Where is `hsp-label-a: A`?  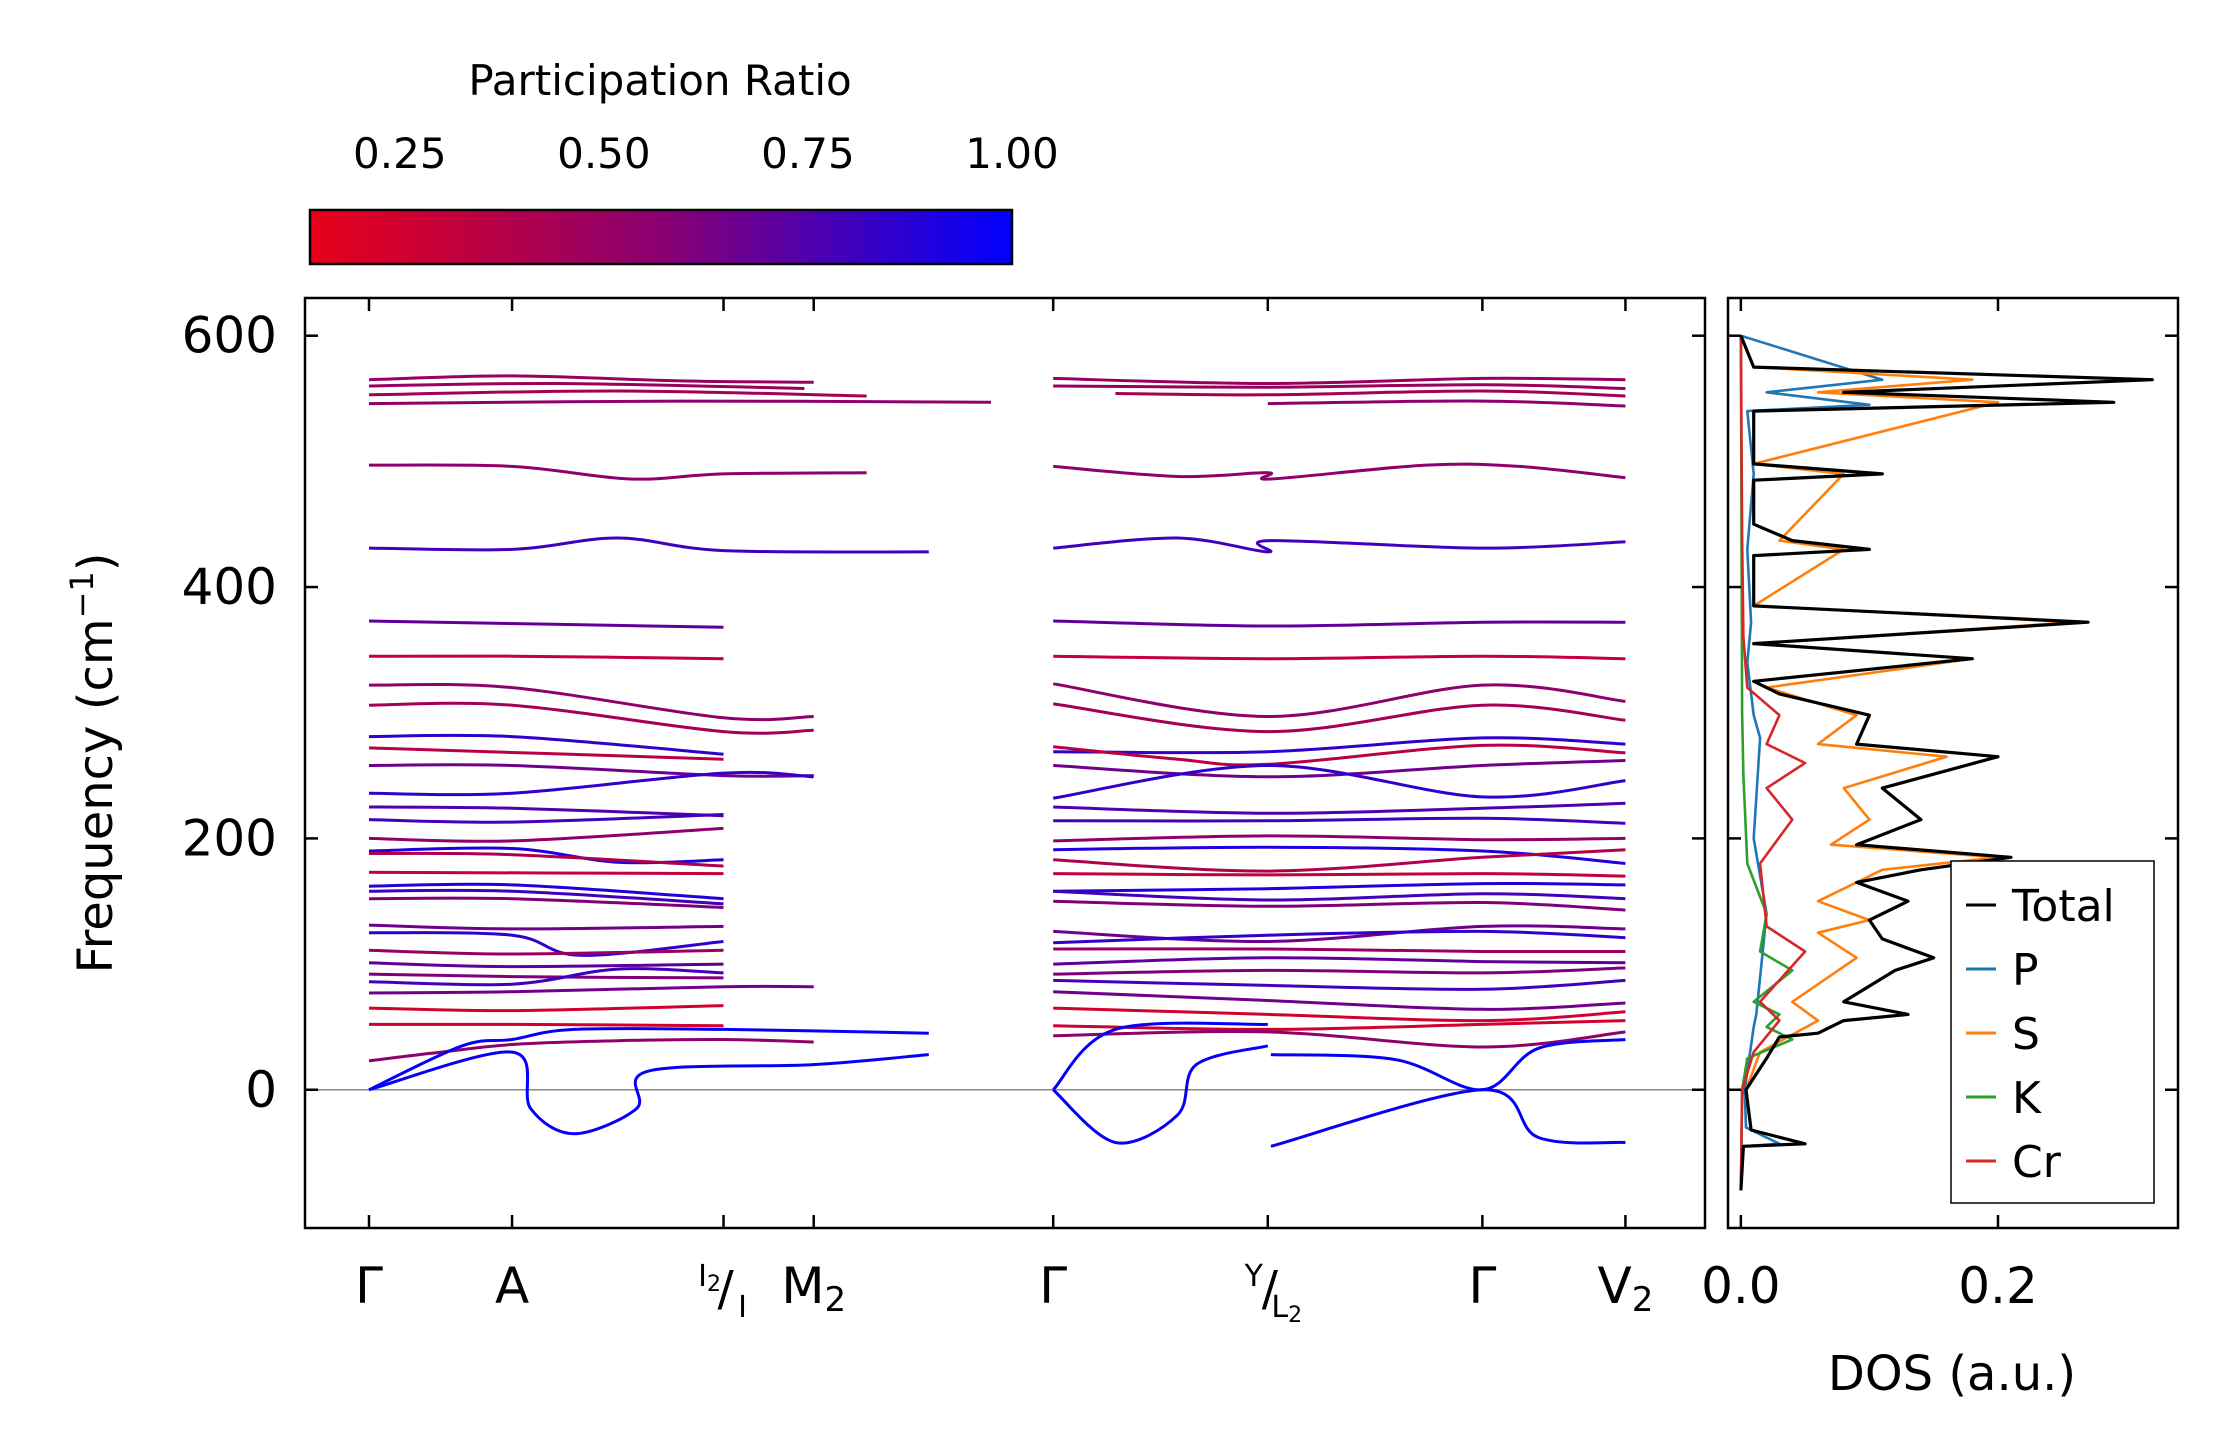
hsp-label-a: A is located at coordinates (512, 1286).